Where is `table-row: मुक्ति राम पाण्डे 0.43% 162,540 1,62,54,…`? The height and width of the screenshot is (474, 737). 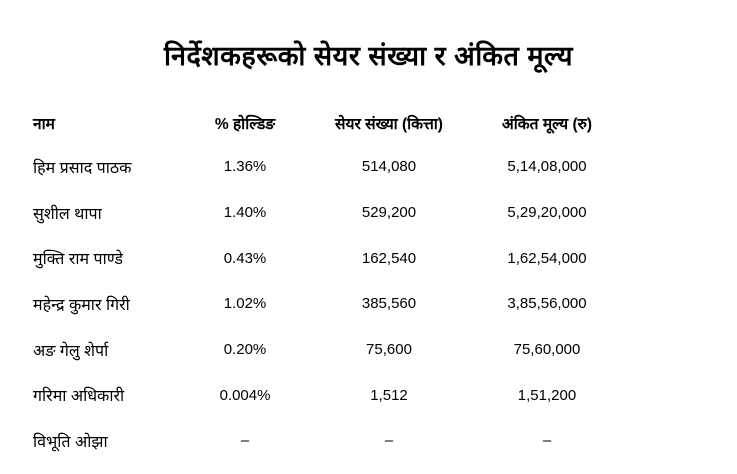 table-row: मुक्ति राम पाण्डे 0.43% 162,540 1,62,54,… is located at coordinates (385, 258).